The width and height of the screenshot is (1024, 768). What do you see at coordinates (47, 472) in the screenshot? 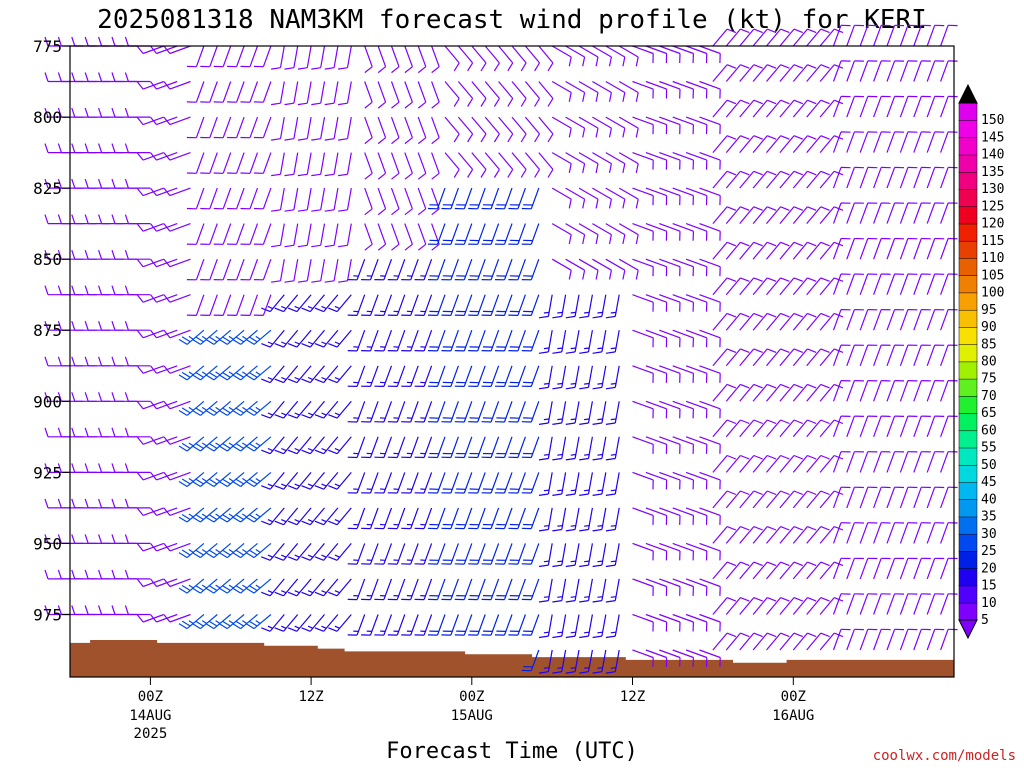
I see `y-tick-label: 925` at bounding box center [47, 472].